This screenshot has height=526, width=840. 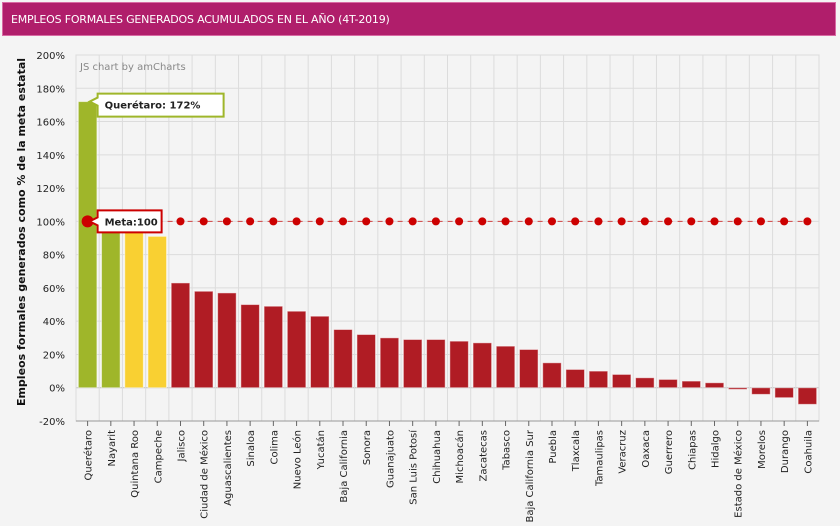 What do you see at coordinates (390, 459) in the screenshot?
I see `x-tick-label: Guanajuato` at bounding box center [390, 459].